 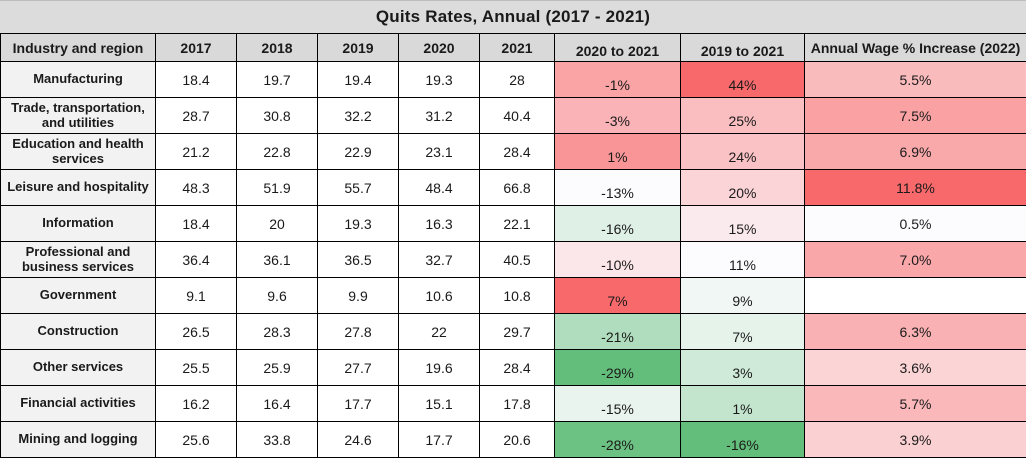 I want to click on value-2021-cell: 66.8, so click(x=517, y=188).